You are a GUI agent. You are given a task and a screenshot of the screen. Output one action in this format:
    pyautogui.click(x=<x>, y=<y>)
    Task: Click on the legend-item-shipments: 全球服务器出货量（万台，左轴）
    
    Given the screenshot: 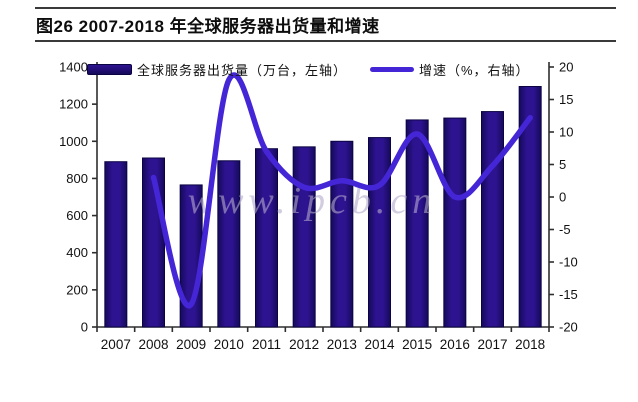 What is the action you would take?
    pyautogui.click(x=217, y=69)
    